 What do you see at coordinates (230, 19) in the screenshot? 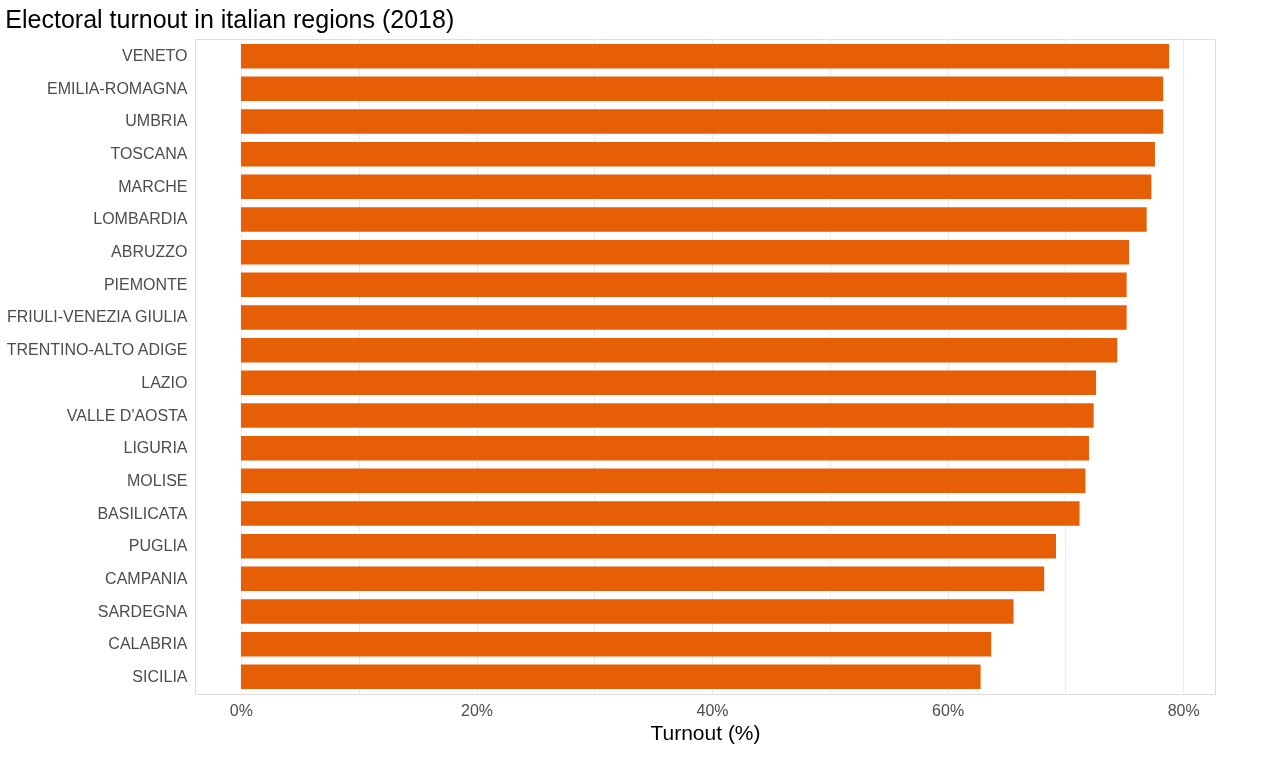
I see `chart-title: Electoral turnout in italian regions (2018)` at bounding box center [230, 19].